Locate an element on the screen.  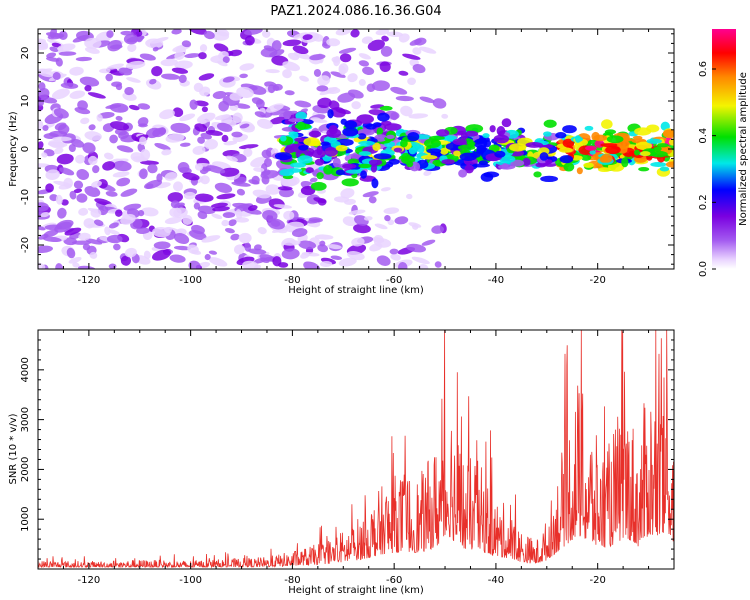
y-tick-label: -10 is located at coordinates (25, 197).